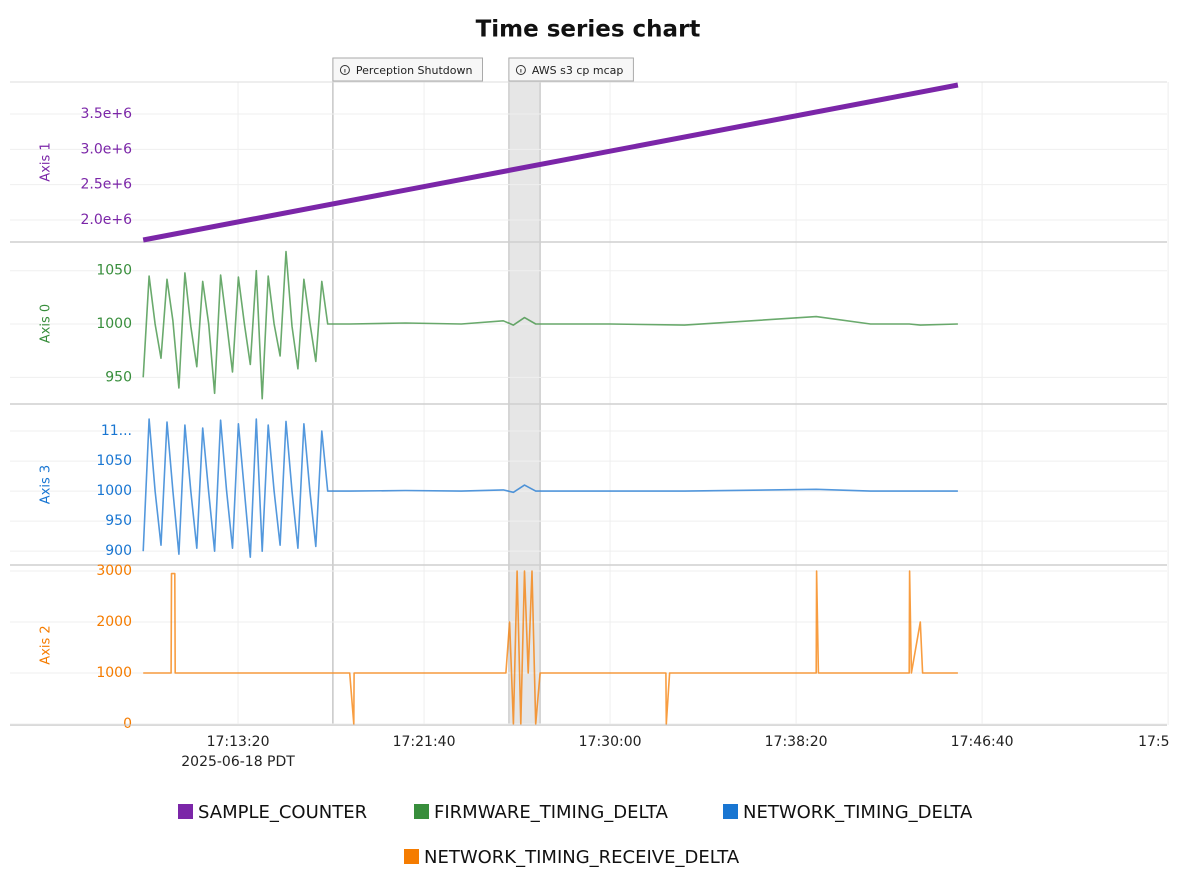 The height and width of the screenshot is (882, 1177). What do you see at coordinates (1153, 742) in the screenshot?
I see `x-tick-label: 17:5` at bounding box center [1153, 742].